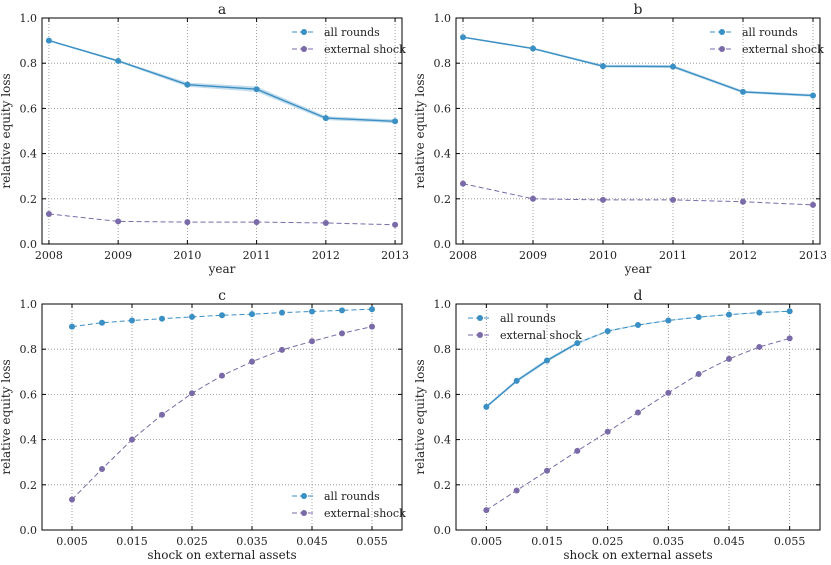 Image resolution: width=831 pixels, height=565 pixels. Describe the element at coordinates (790, 541) in the screenshot. I see `x-tick-label: 0.055` at that location.